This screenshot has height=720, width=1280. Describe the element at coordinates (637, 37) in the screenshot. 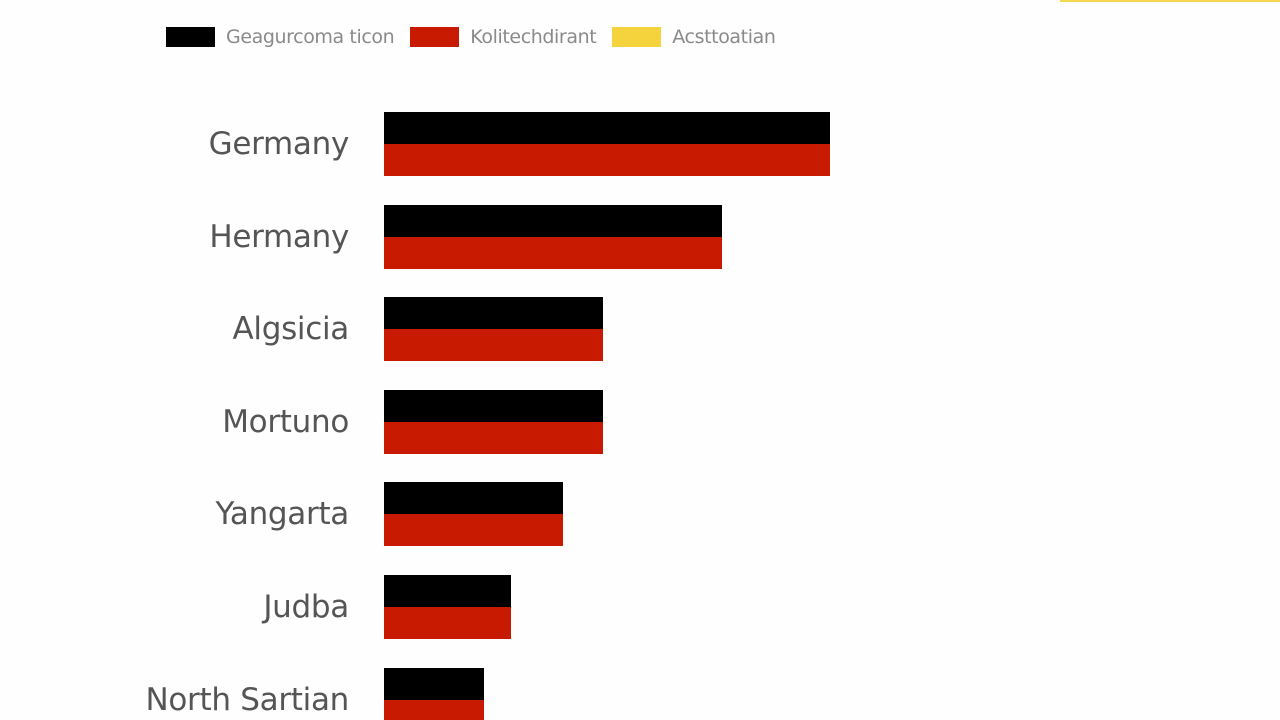

I see `legend-swatch-yellow` at that location.